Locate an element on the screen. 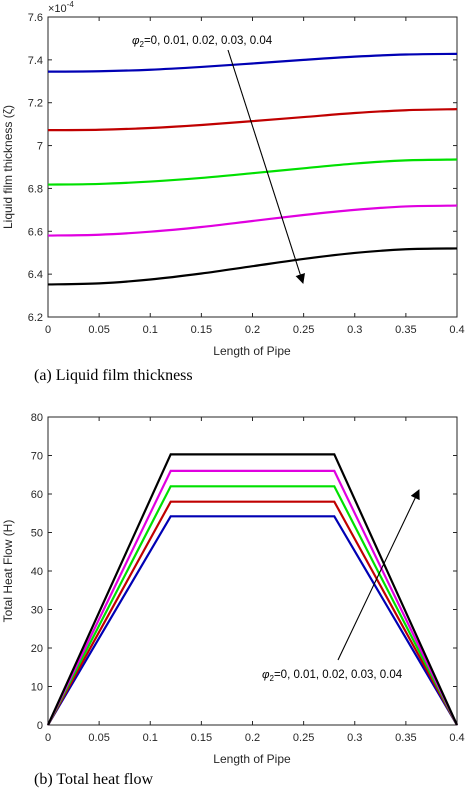 Image resolution: width=474 pixels, height=796 pixels. y-tick-label: 20 is located at coordinates (37, 649).